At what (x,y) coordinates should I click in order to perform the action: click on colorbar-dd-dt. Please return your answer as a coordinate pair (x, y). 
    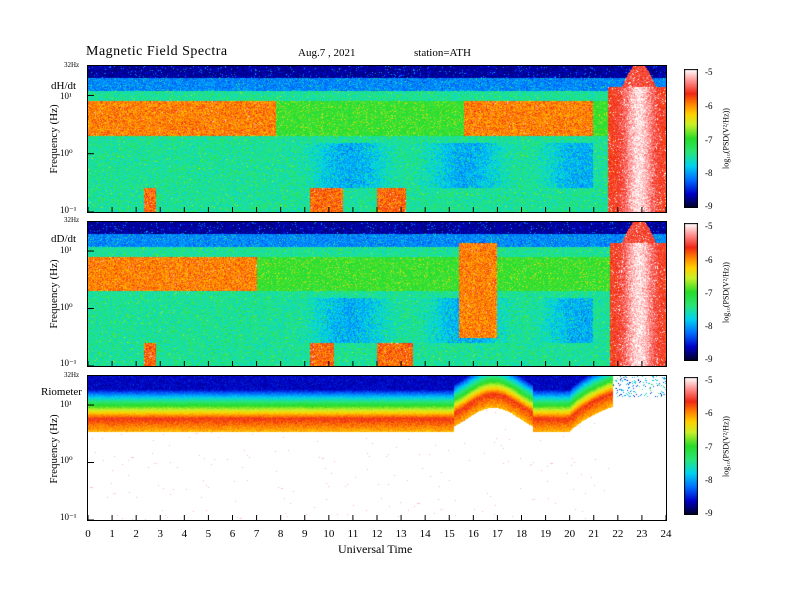
    Looking at the image, I should click on (691, 292).